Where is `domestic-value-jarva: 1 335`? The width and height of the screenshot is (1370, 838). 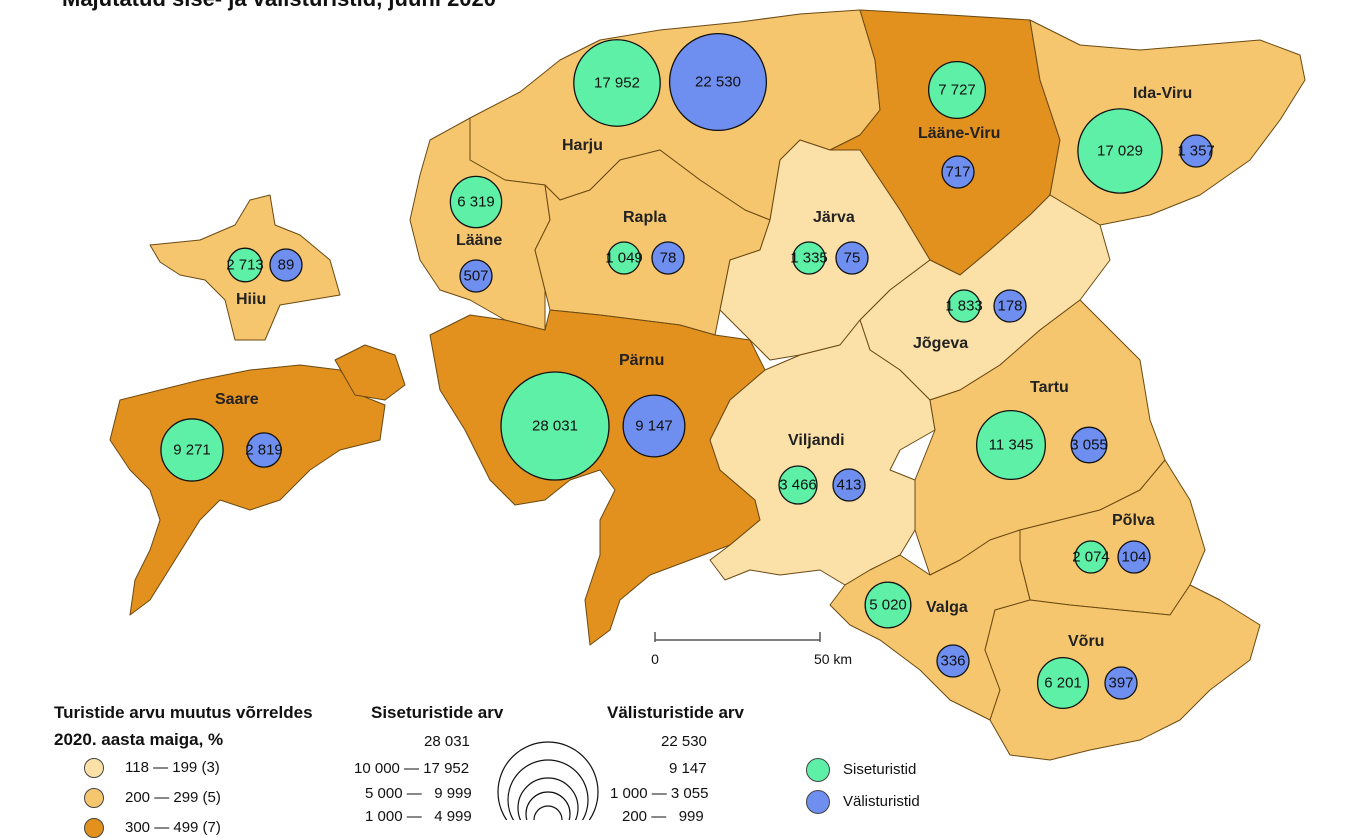
domestic-value-jarva: 1 335 is located at coordinates (809, 258).